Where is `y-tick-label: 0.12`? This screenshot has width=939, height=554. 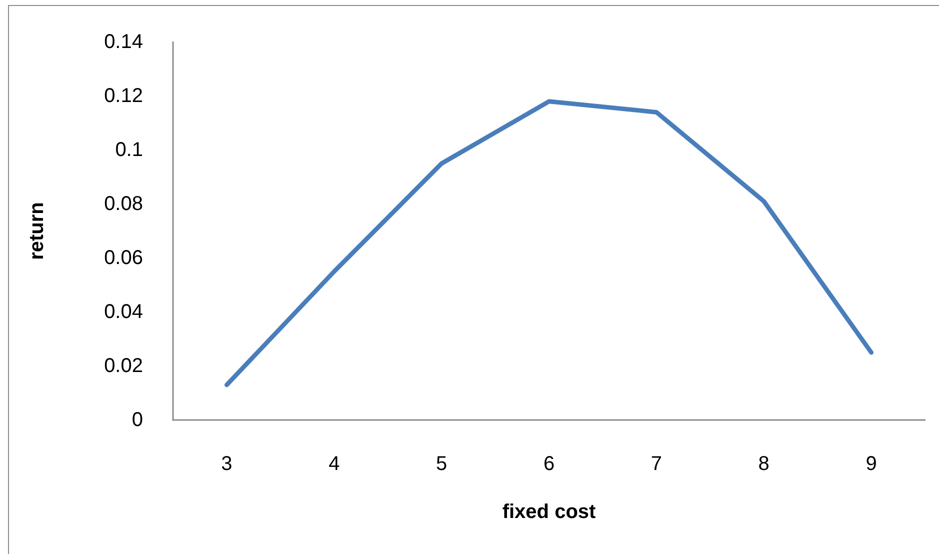
y-tick-label: 0.12 is located at coordinates (123, 96).